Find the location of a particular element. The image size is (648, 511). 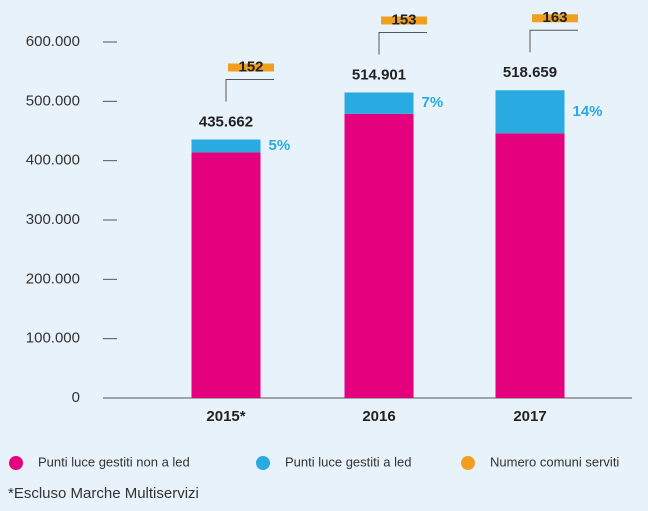

y-tick-label: 200.000 is located at coordinates (53, 278).